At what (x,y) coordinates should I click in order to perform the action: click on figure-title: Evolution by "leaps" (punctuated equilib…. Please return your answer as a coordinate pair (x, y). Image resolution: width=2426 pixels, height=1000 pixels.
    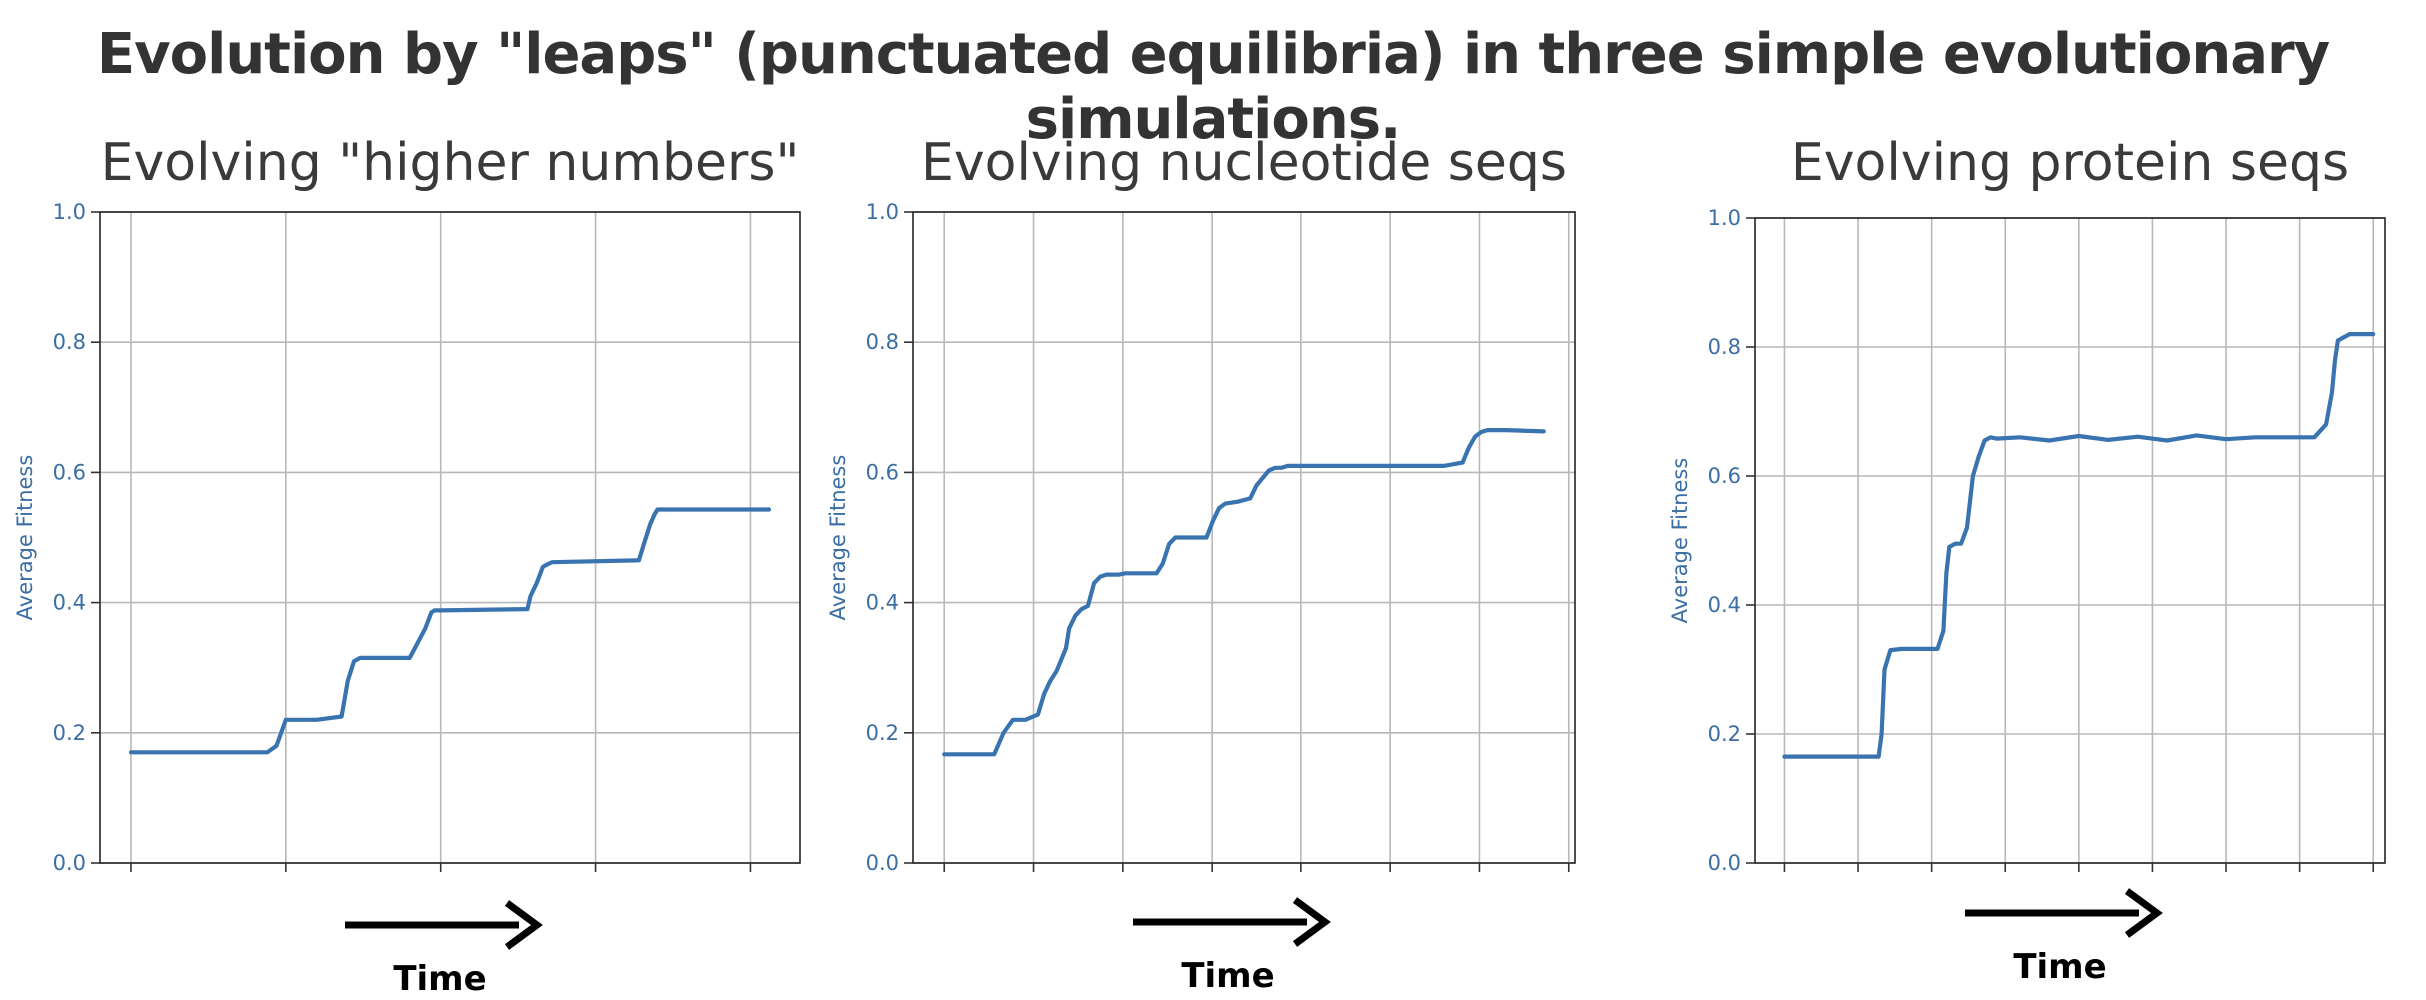
    Looking at the image, I should click on (1213, 87).